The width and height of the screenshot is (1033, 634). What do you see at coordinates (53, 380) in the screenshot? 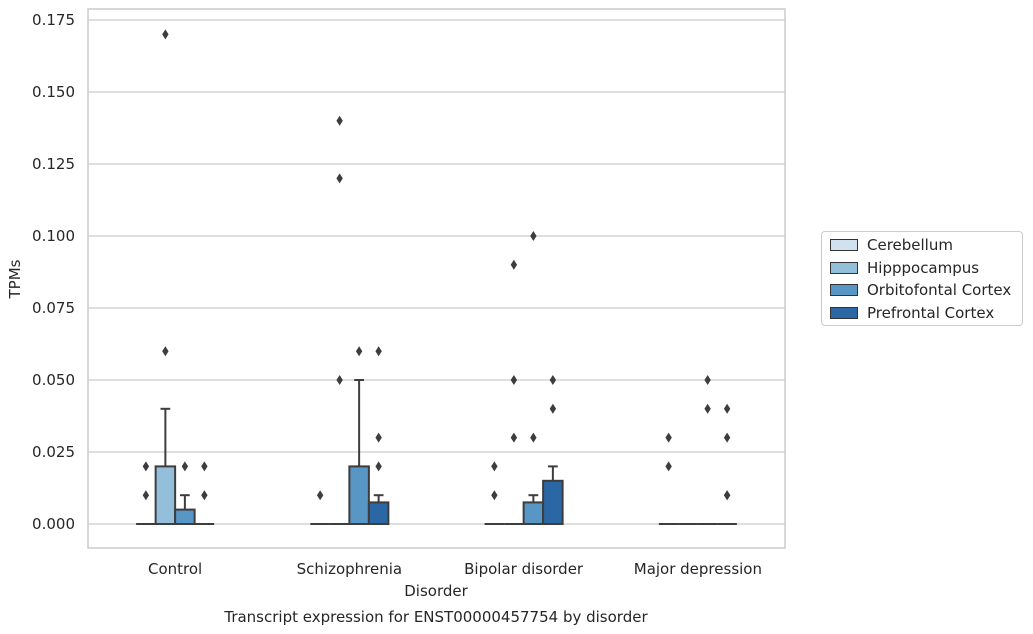
I see `y-tick-label: 0.050` at bounding box center [53, 380].